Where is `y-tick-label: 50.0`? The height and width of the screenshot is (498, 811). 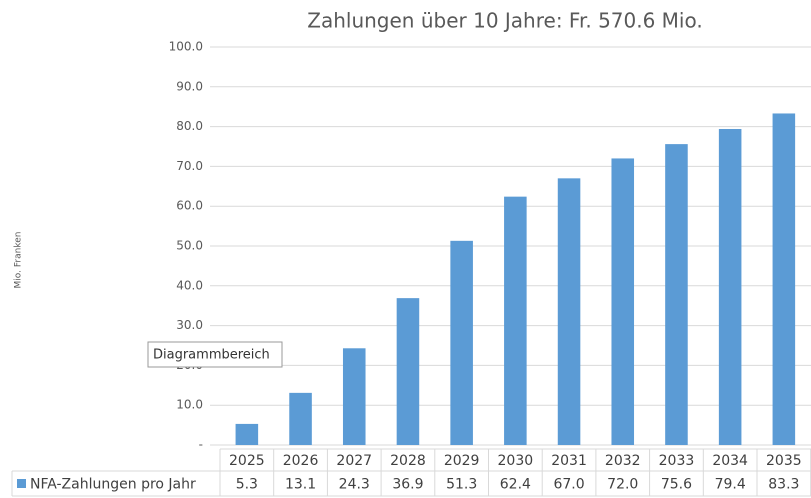 y-tick-label: 50.0 is located at coordinates (189, 246).